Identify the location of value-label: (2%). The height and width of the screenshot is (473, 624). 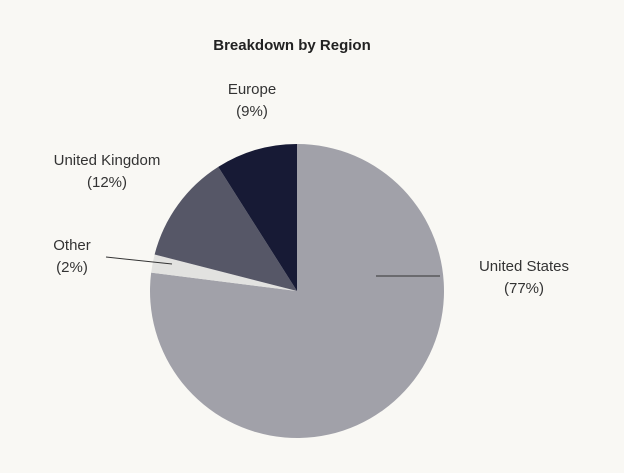
(72, 267).